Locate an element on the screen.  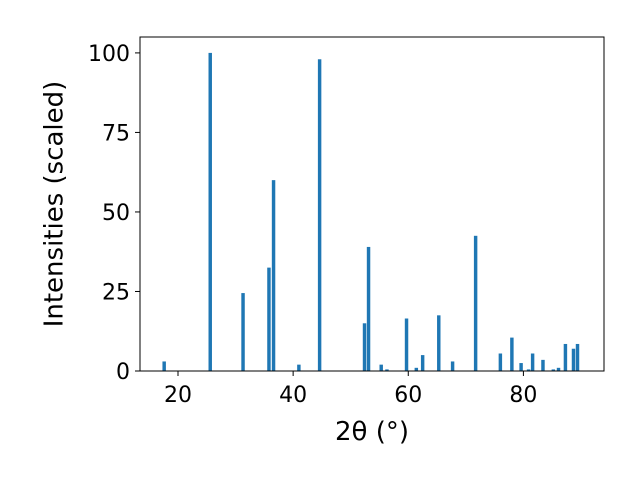
y-axis-label: Intensities (scaled) is located at coordinates (55, 204).